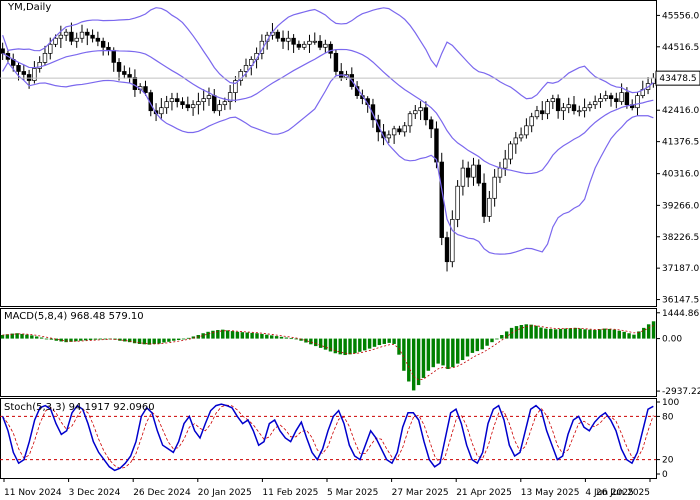  I want to click on current-price-label: 43478.5, so click(677, 79).